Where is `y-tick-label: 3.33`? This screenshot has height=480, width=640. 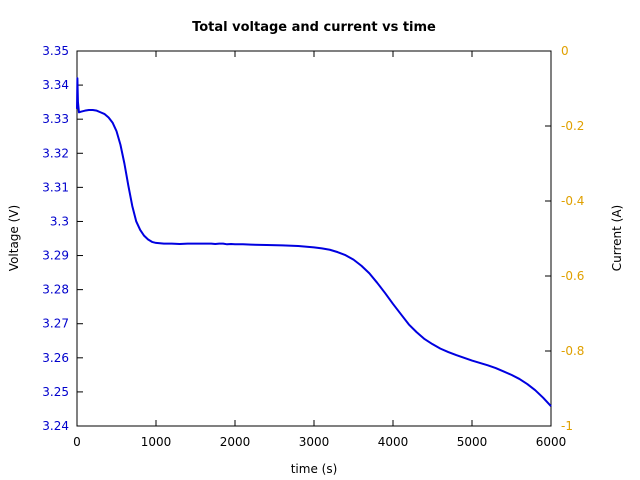
y-tick-label: 3.33 is located at coordinates (55, 119).